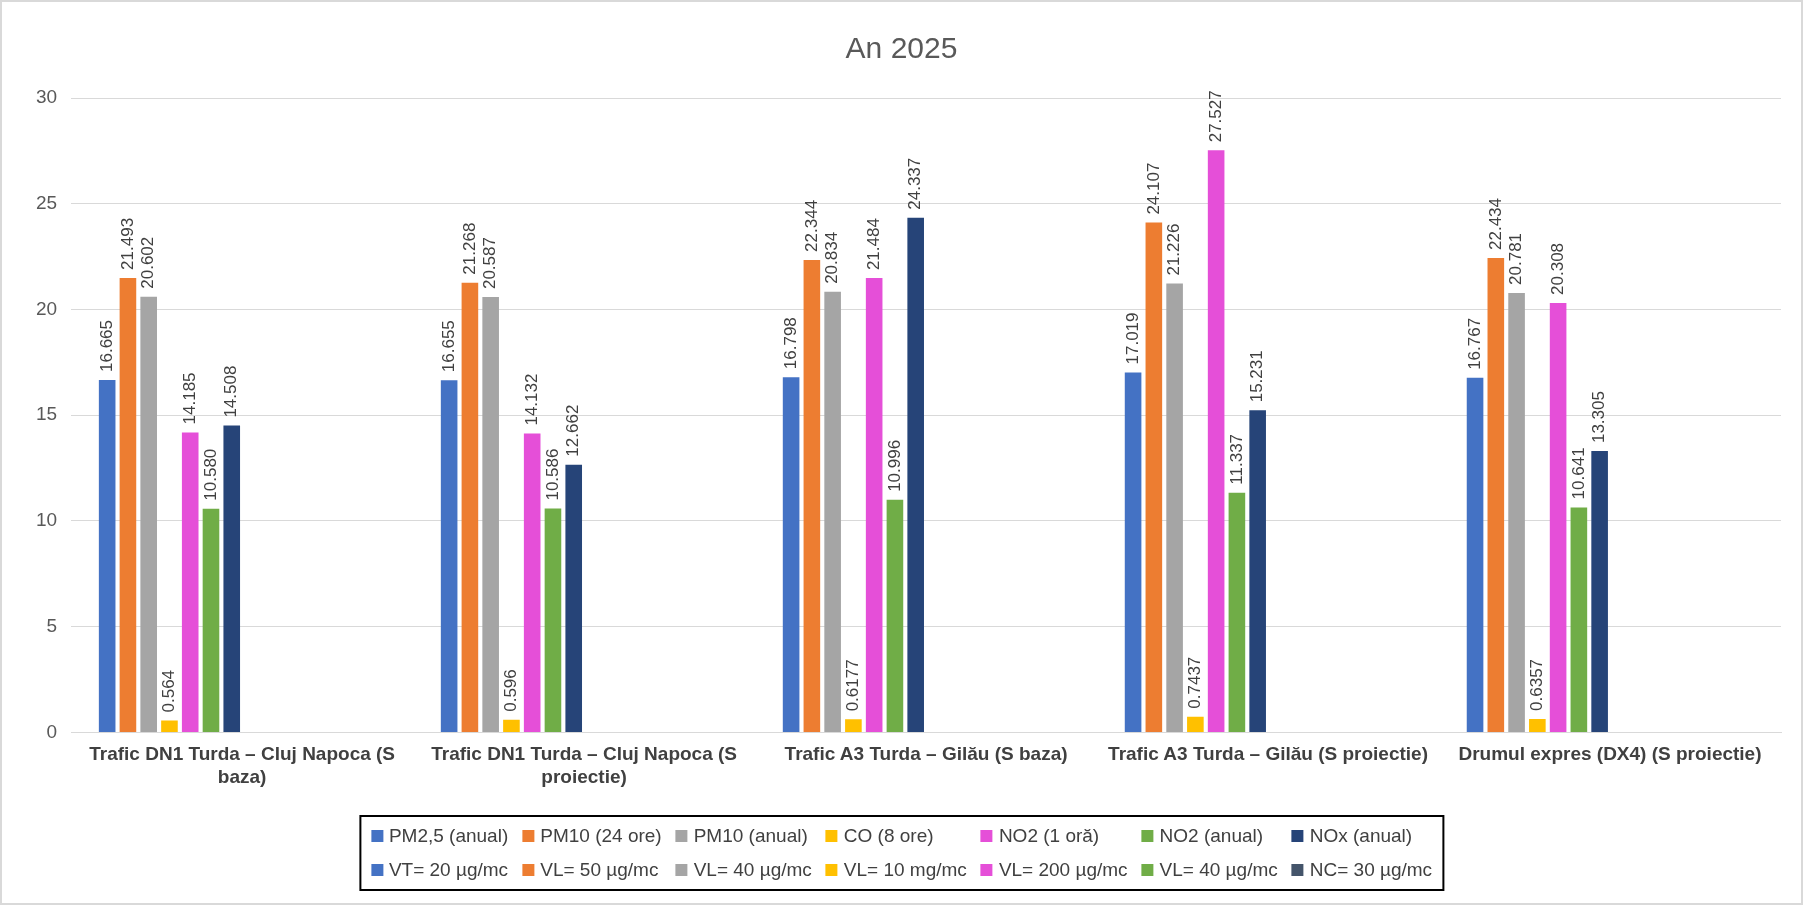 This screenshot has width=1807, height=909. I want to click on legend-label: VT= 20 µg/mc, so click(448, 870).